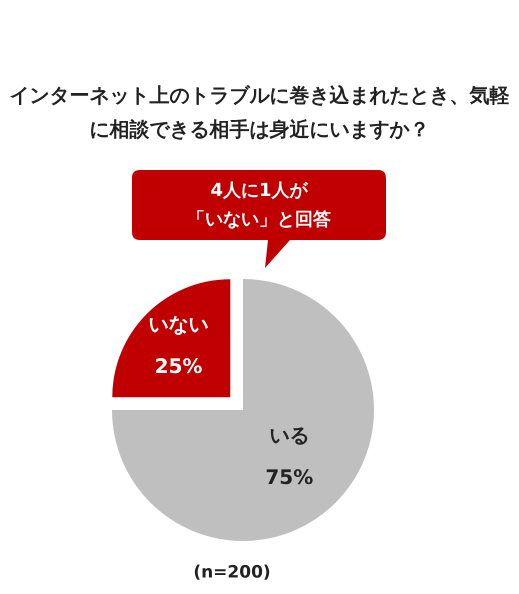 This screenshot has width=519, height=594. I want to click on slice-label: いる, so click(289, 434).